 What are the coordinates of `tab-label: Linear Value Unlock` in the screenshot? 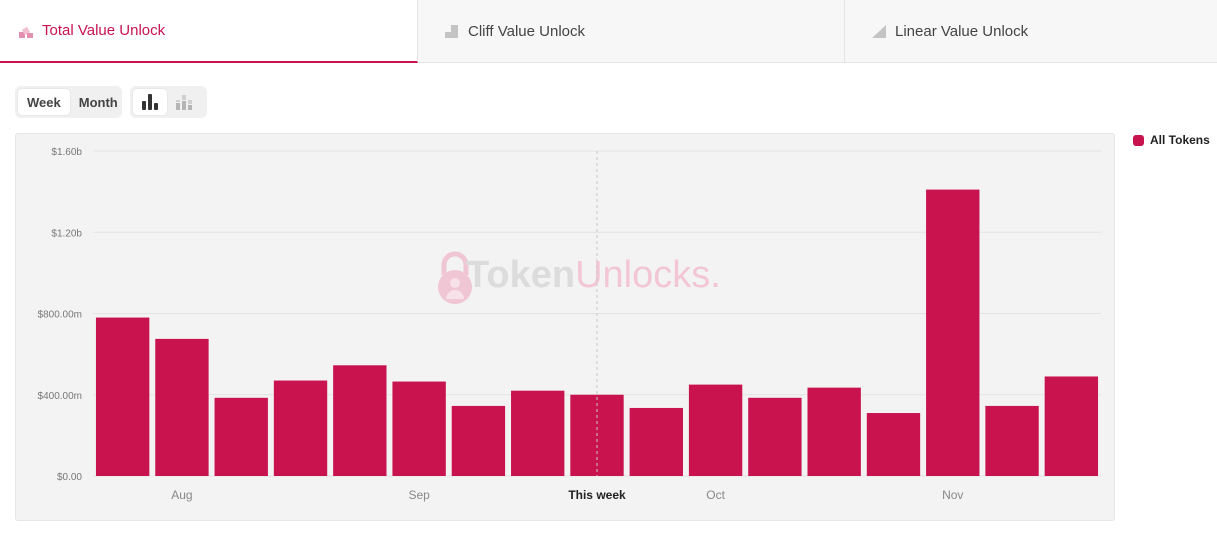 It's located at (962, 31).